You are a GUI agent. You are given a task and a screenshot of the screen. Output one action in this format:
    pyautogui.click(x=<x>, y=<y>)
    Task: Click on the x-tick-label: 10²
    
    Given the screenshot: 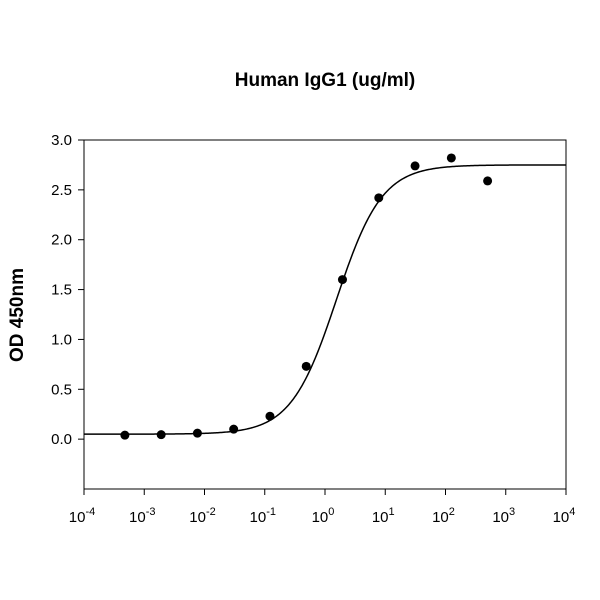 What is the action you would take?
    pyautogui.click(x=443, y=516)
    